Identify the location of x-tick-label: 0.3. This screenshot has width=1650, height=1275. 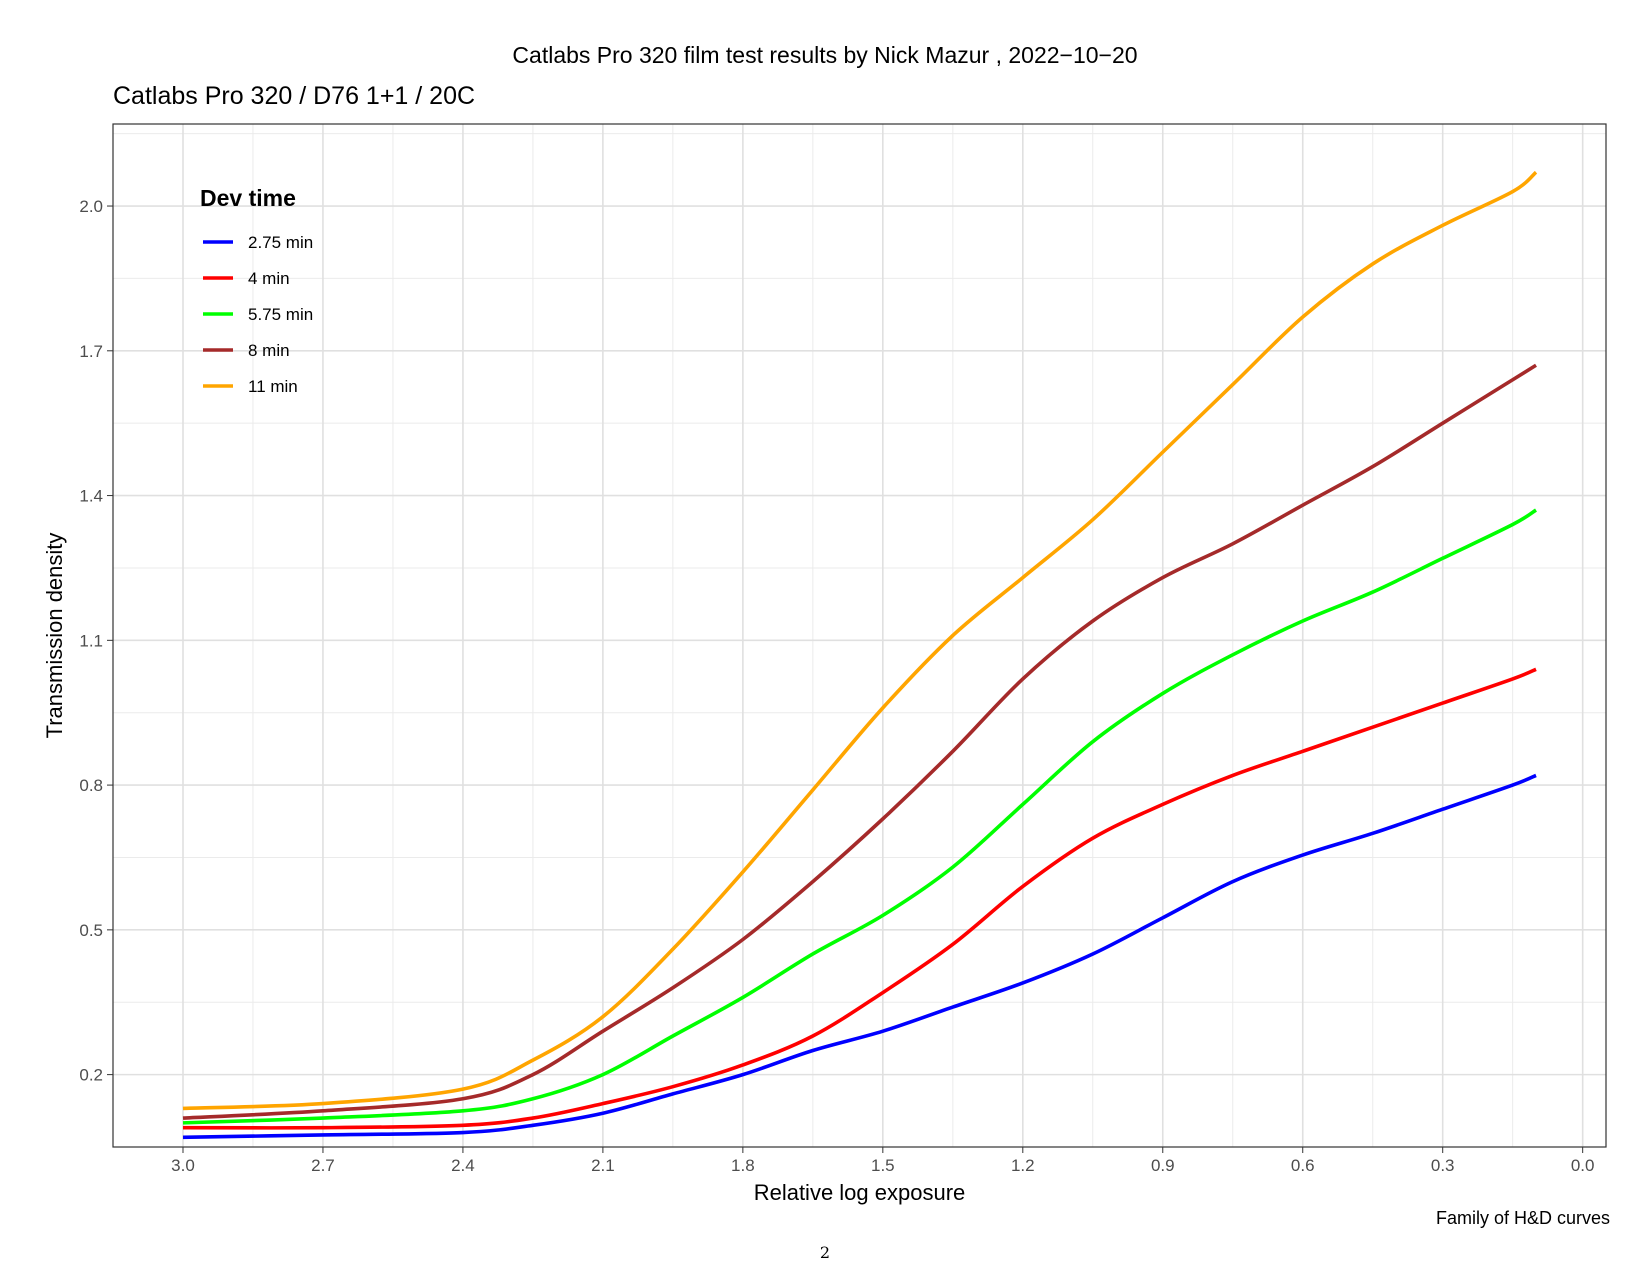
(1443, 1165).